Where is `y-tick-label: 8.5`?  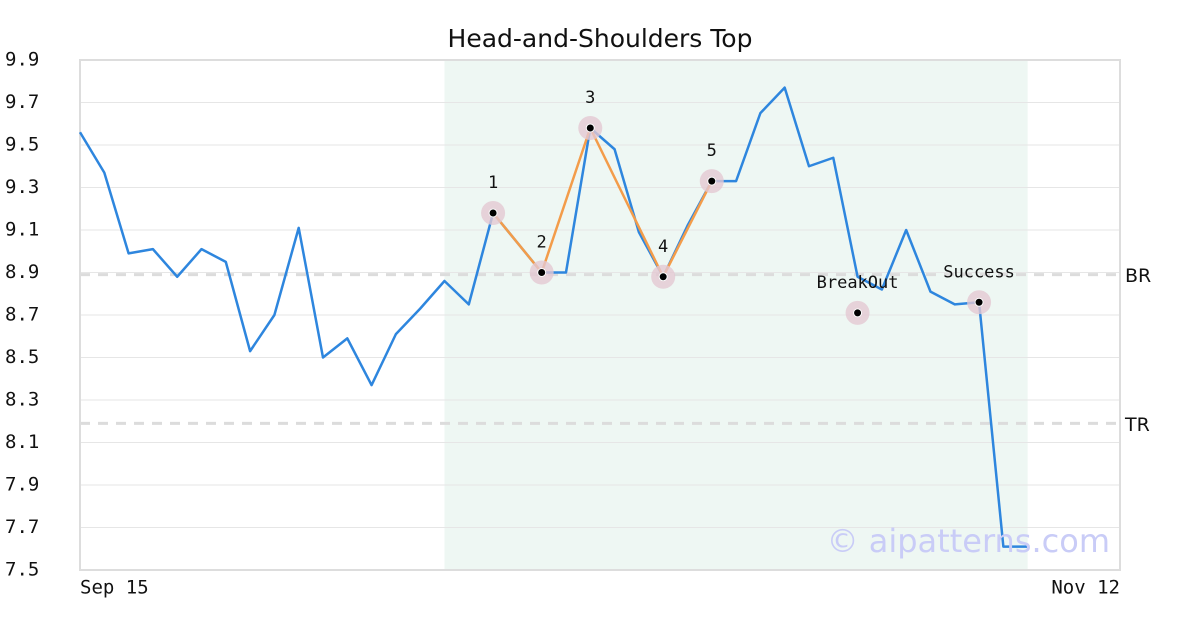 y-tick-label: 8.5 is located at coordinates (22, 357).